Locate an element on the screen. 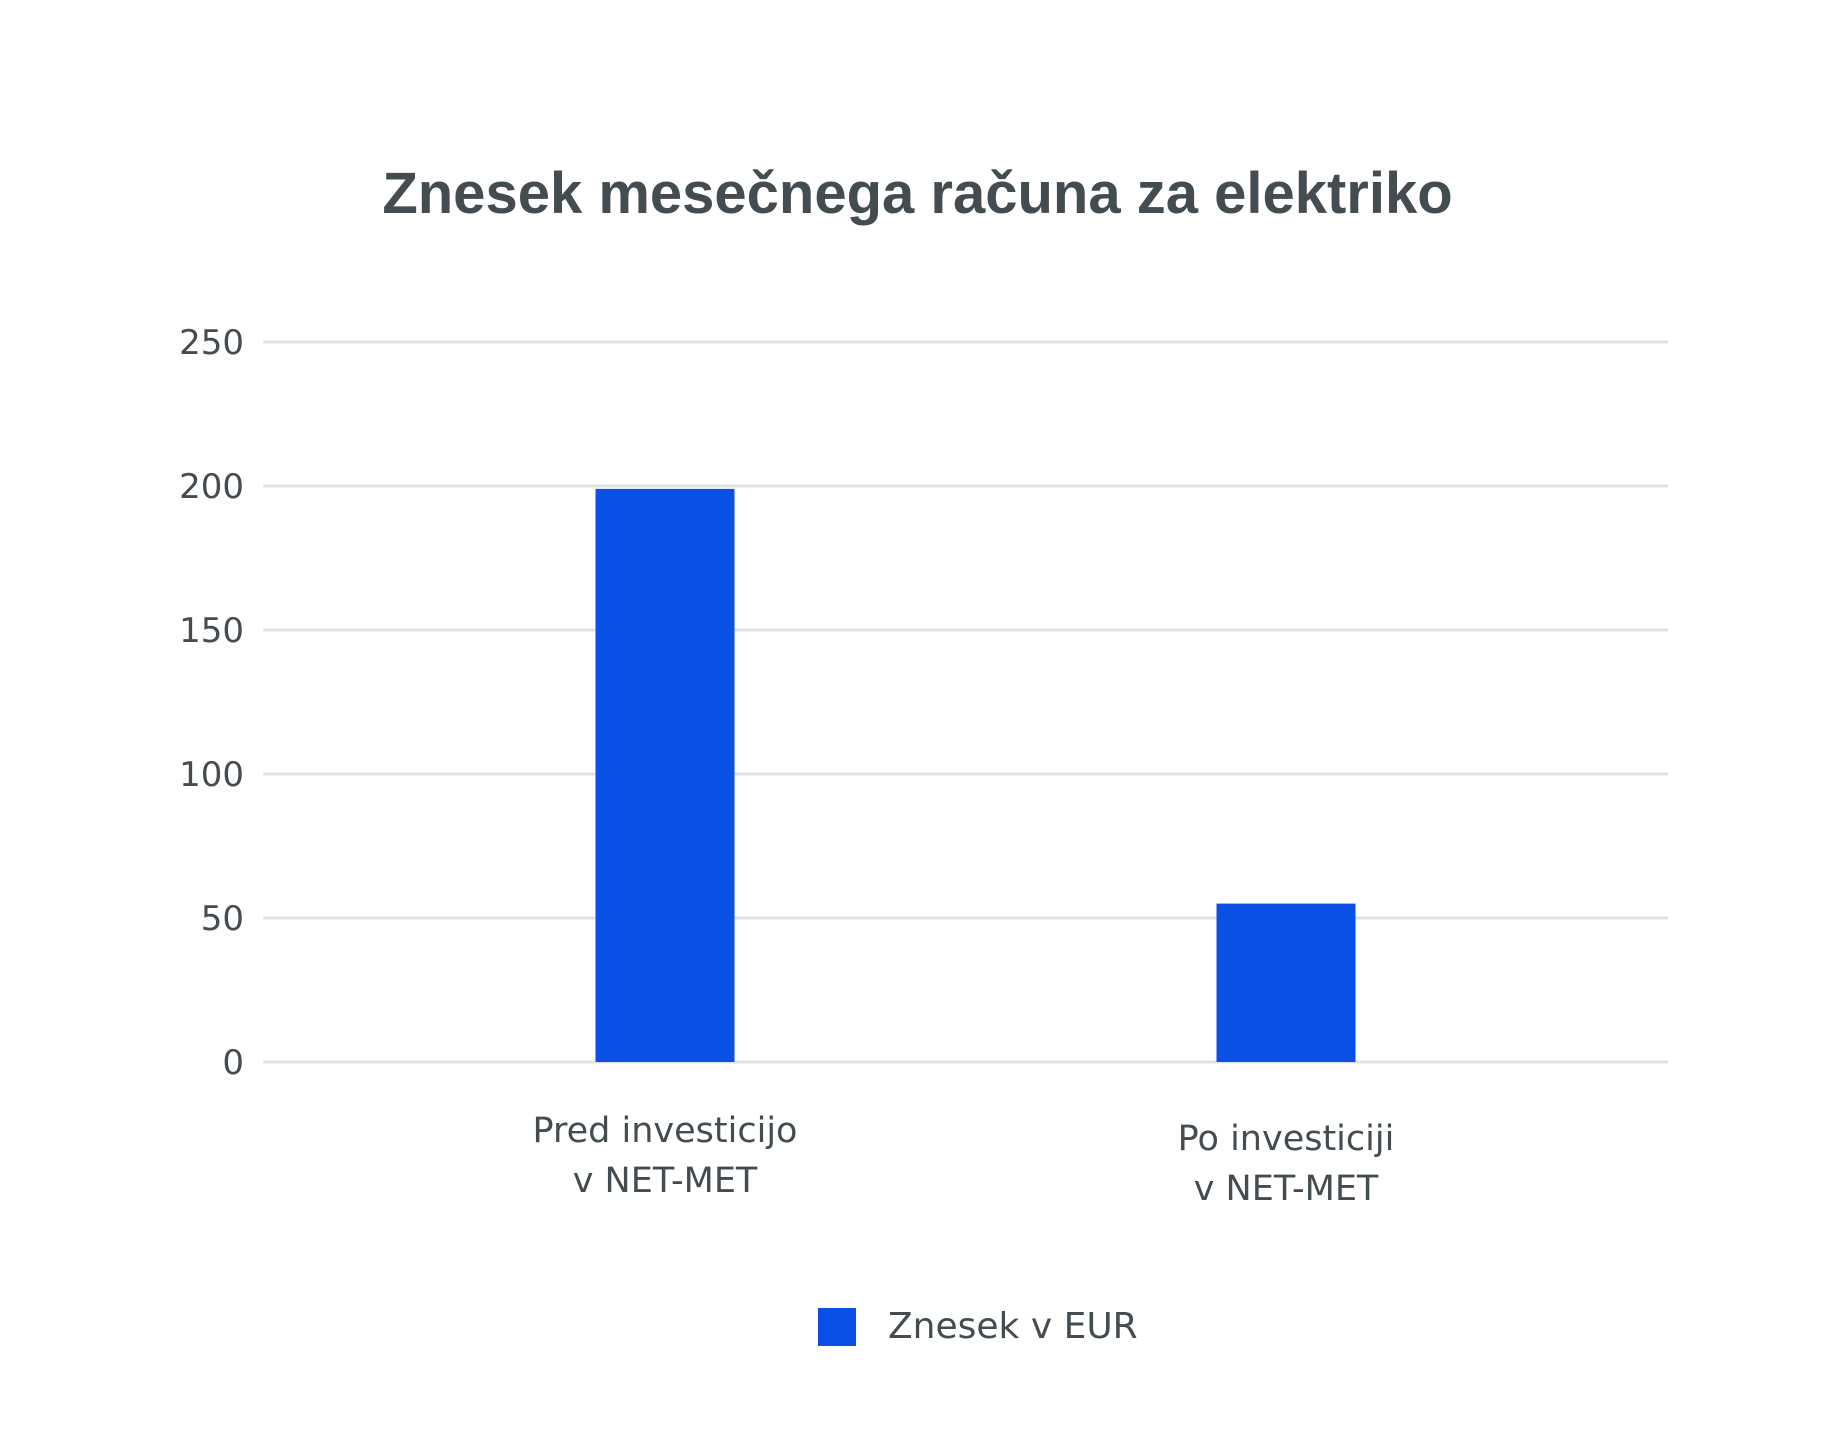  x-category-label-line: Po investiciji is located at coordinates (1286, 1139).